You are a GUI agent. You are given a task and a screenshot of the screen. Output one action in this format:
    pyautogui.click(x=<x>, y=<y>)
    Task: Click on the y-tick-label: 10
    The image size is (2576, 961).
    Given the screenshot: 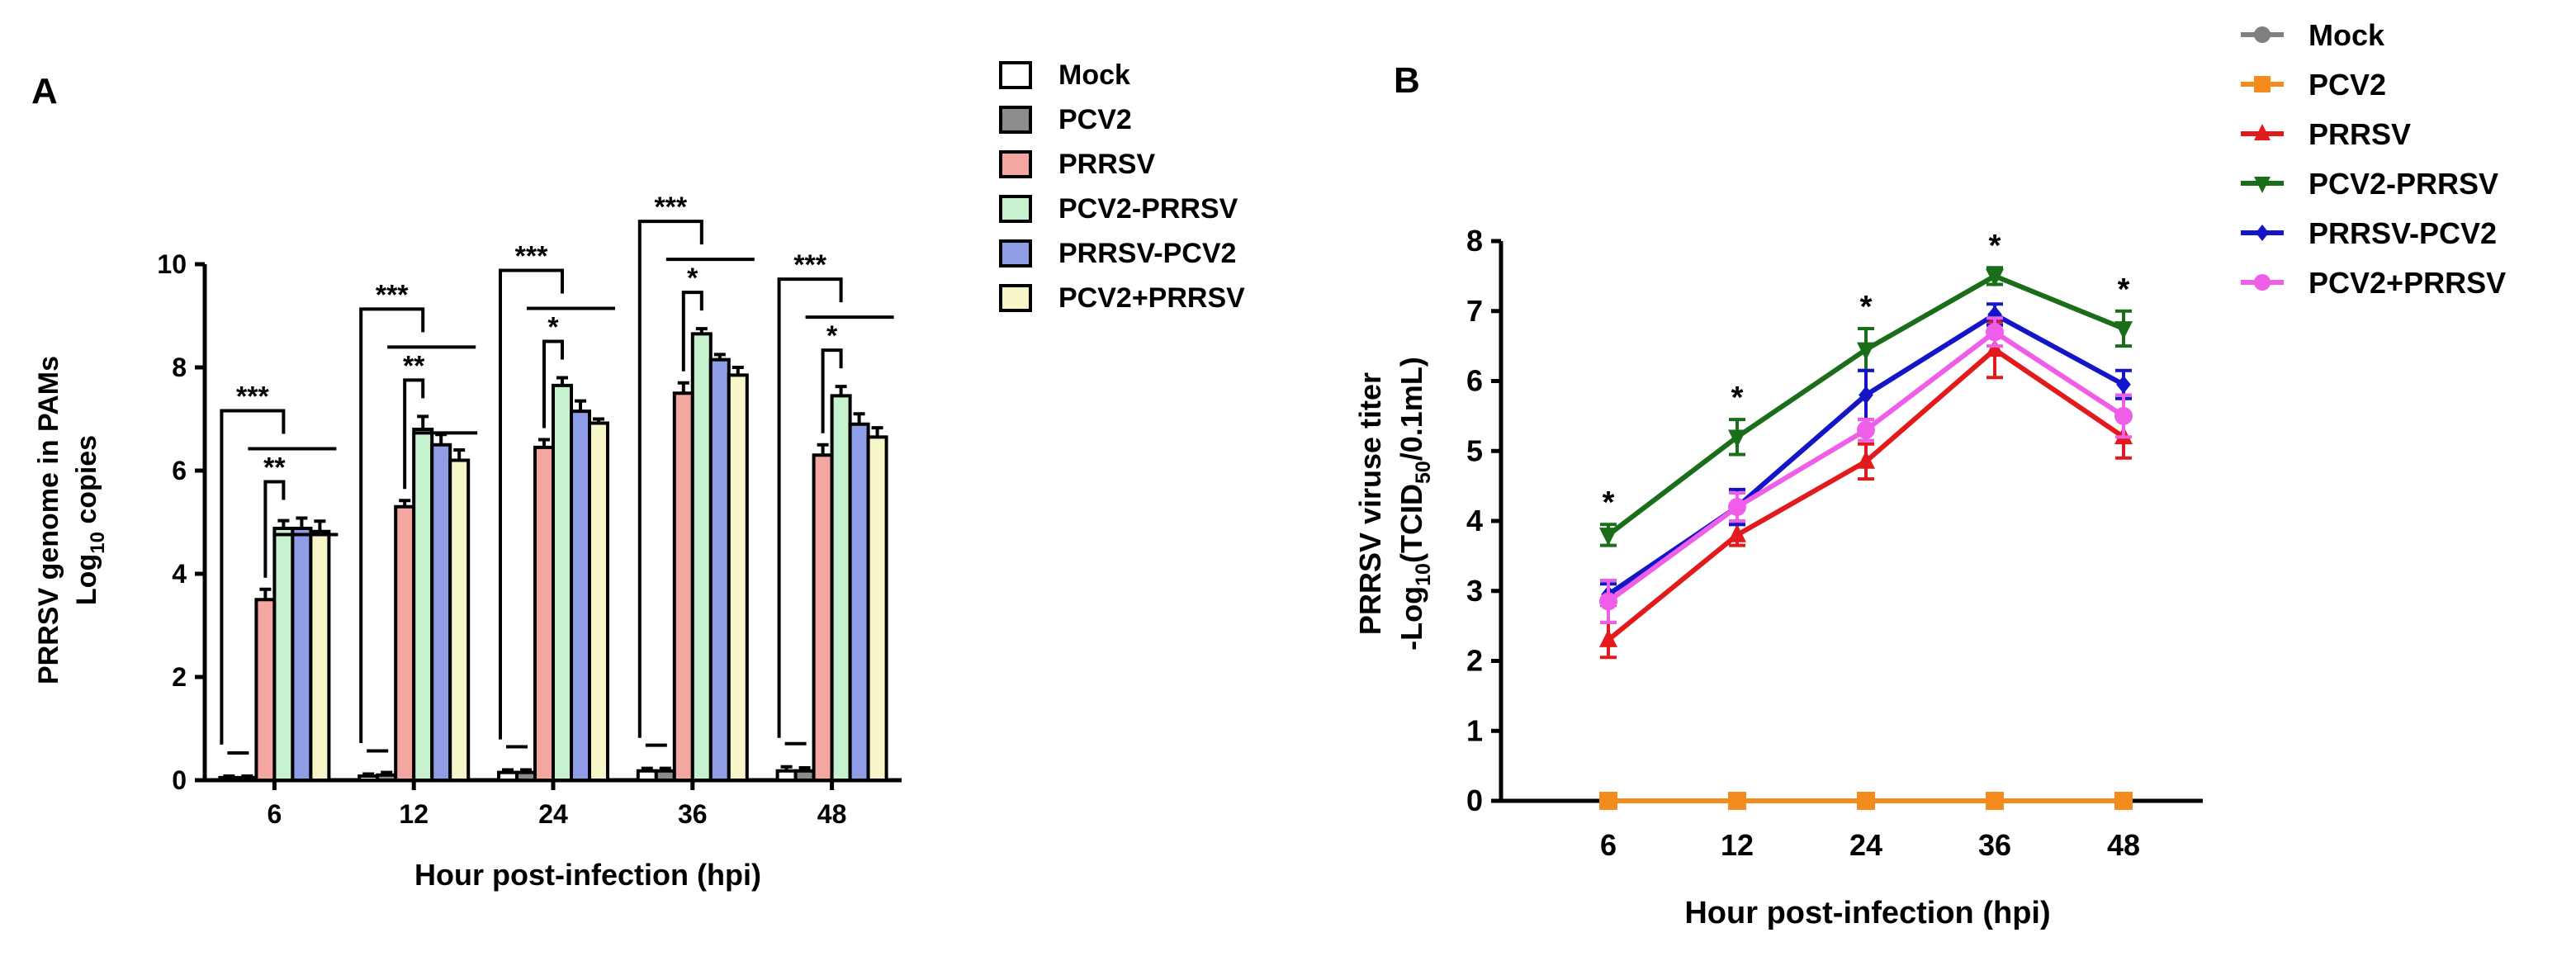 What is the action you would take?
    pyautogui.click(x=172, y=264)
    